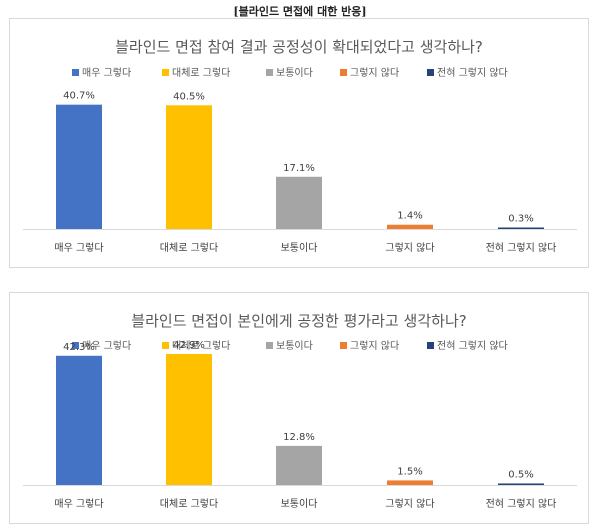 The height and width of the screenshot is (530, 600). Describe the element at coordinates (299, 47) in the screenshot. I see `chart-title: 블라인드 면접 참여 결과 공정성이 확대되었다고 생각하나?` at that location.